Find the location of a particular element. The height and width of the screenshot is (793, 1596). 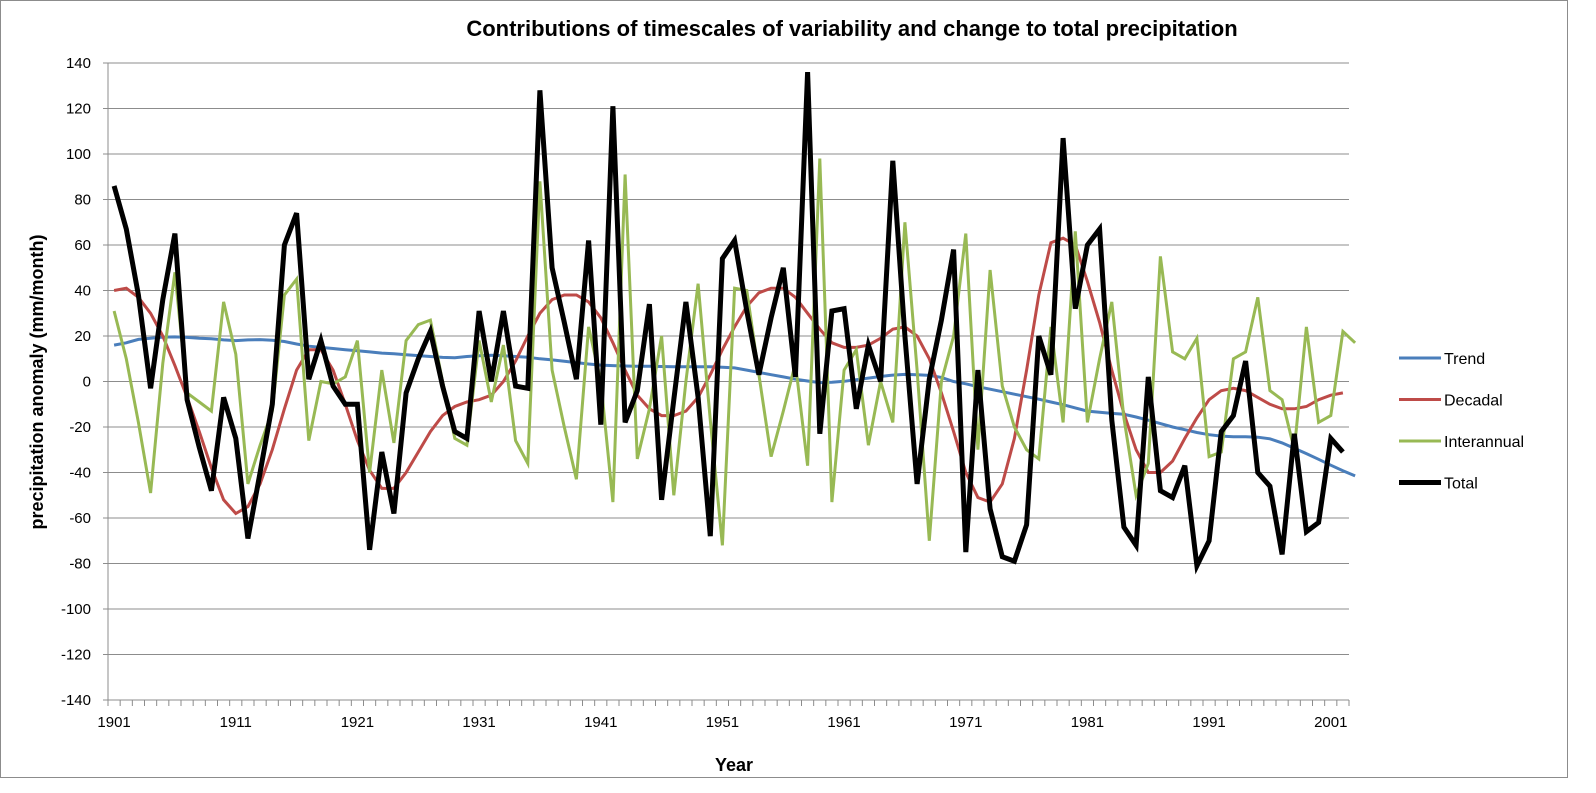

y-tick-label: -40 is located at coordinates (80, 473).